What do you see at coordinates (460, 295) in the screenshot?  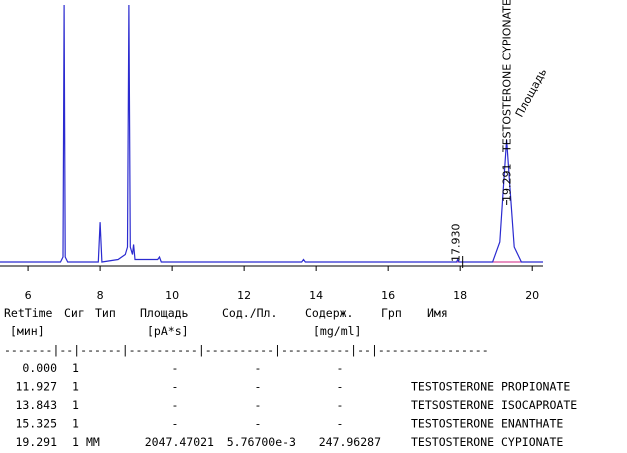 I see `x-tick-label: 18` at bounding box center [460, 295].